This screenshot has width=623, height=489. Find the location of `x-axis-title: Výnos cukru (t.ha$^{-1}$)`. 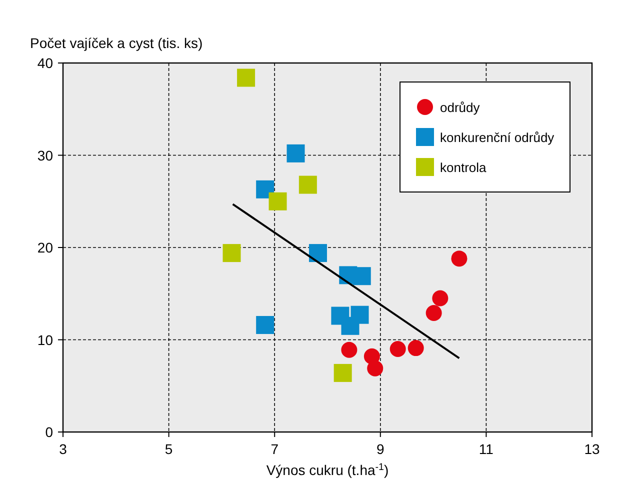

x-axis-title: Výnos cukru (t.ha$^{-1}$) is located at coordinates (327, 470).